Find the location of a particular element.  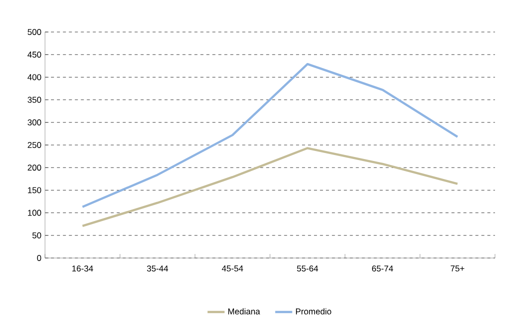

x-tick-label: 45-54 is located at coordinates (233, 269).